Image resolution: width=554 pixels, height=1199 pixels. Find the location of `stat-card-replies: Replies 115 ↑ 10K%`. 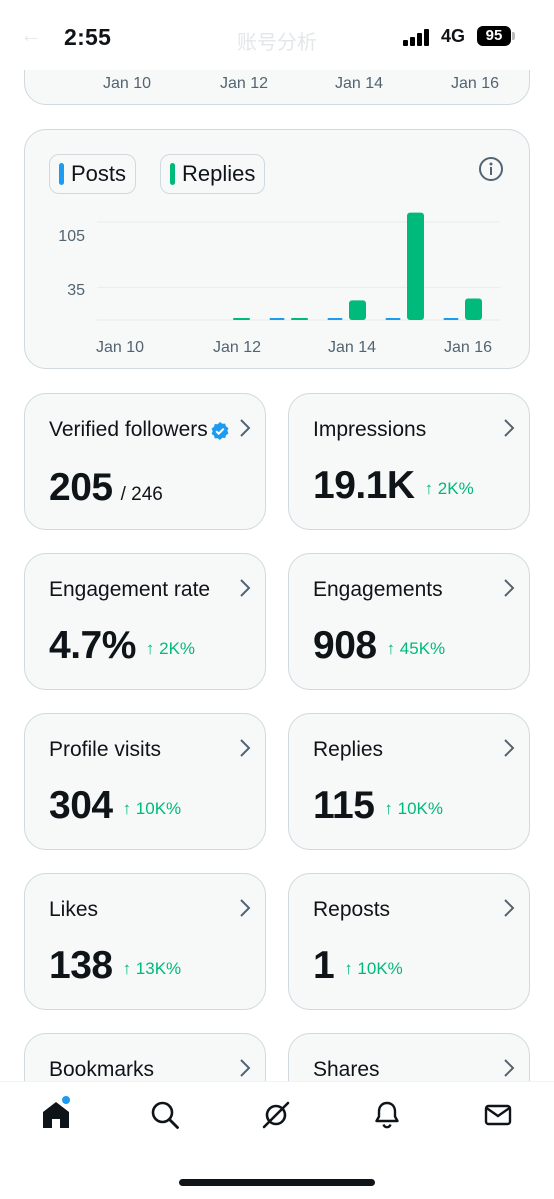

stat-card-replies: Replies 115 ↑ 10K% is located at coordinates (409, 781).